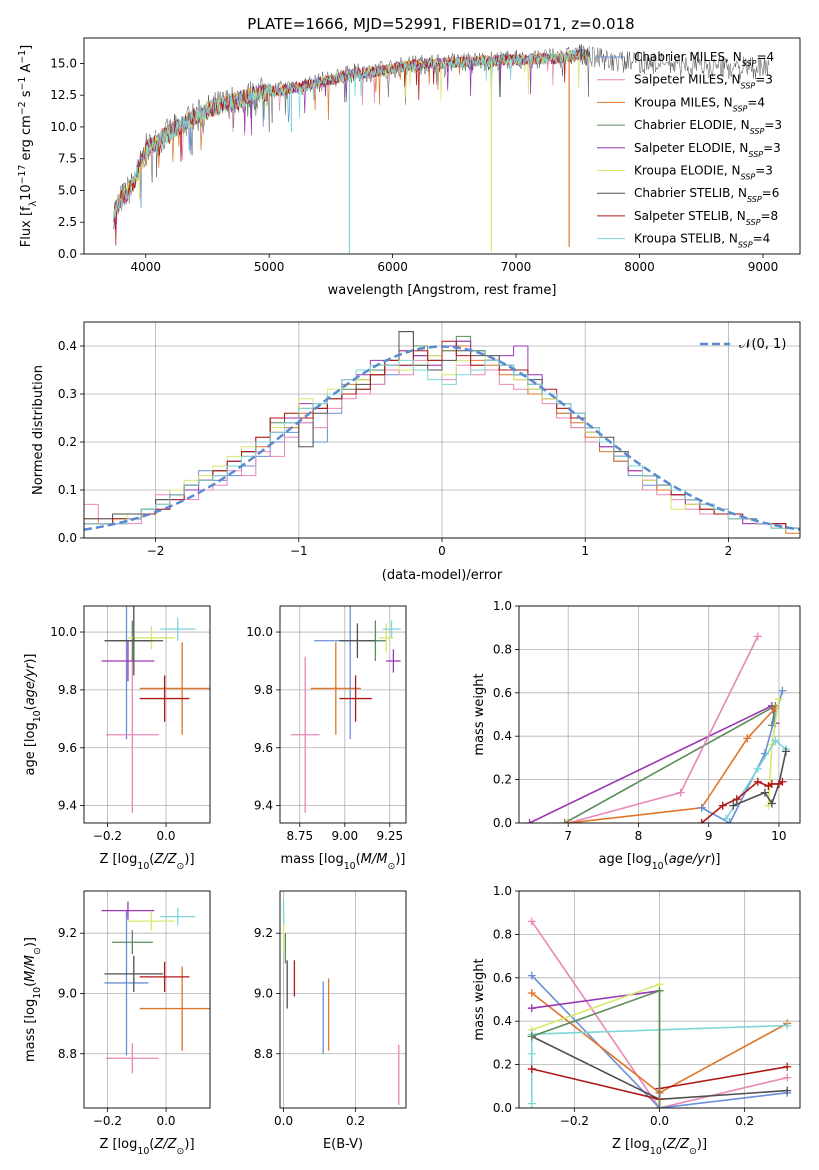  Describe the element at coordinates (269, 267) in the screenshot. I see `x-tick-label: 5000` at that location.